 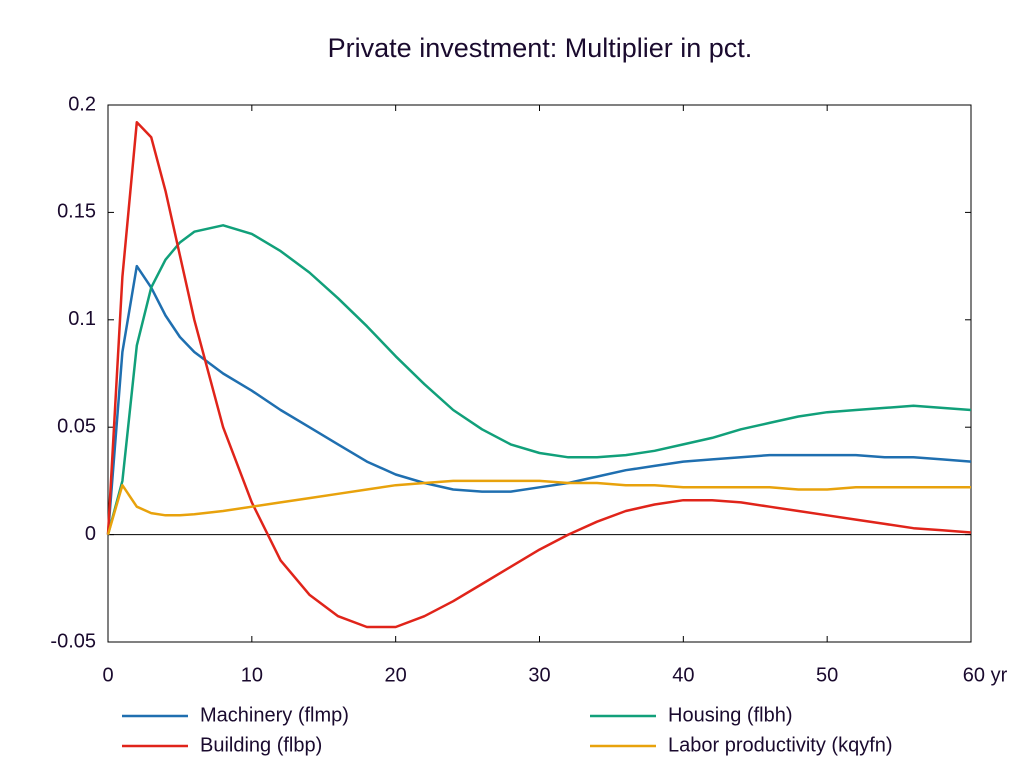 What do you see at coordinates (76, 212) in the screenshot?
I see `y-tick-label: 0.15` at bounding box center [76, 212].